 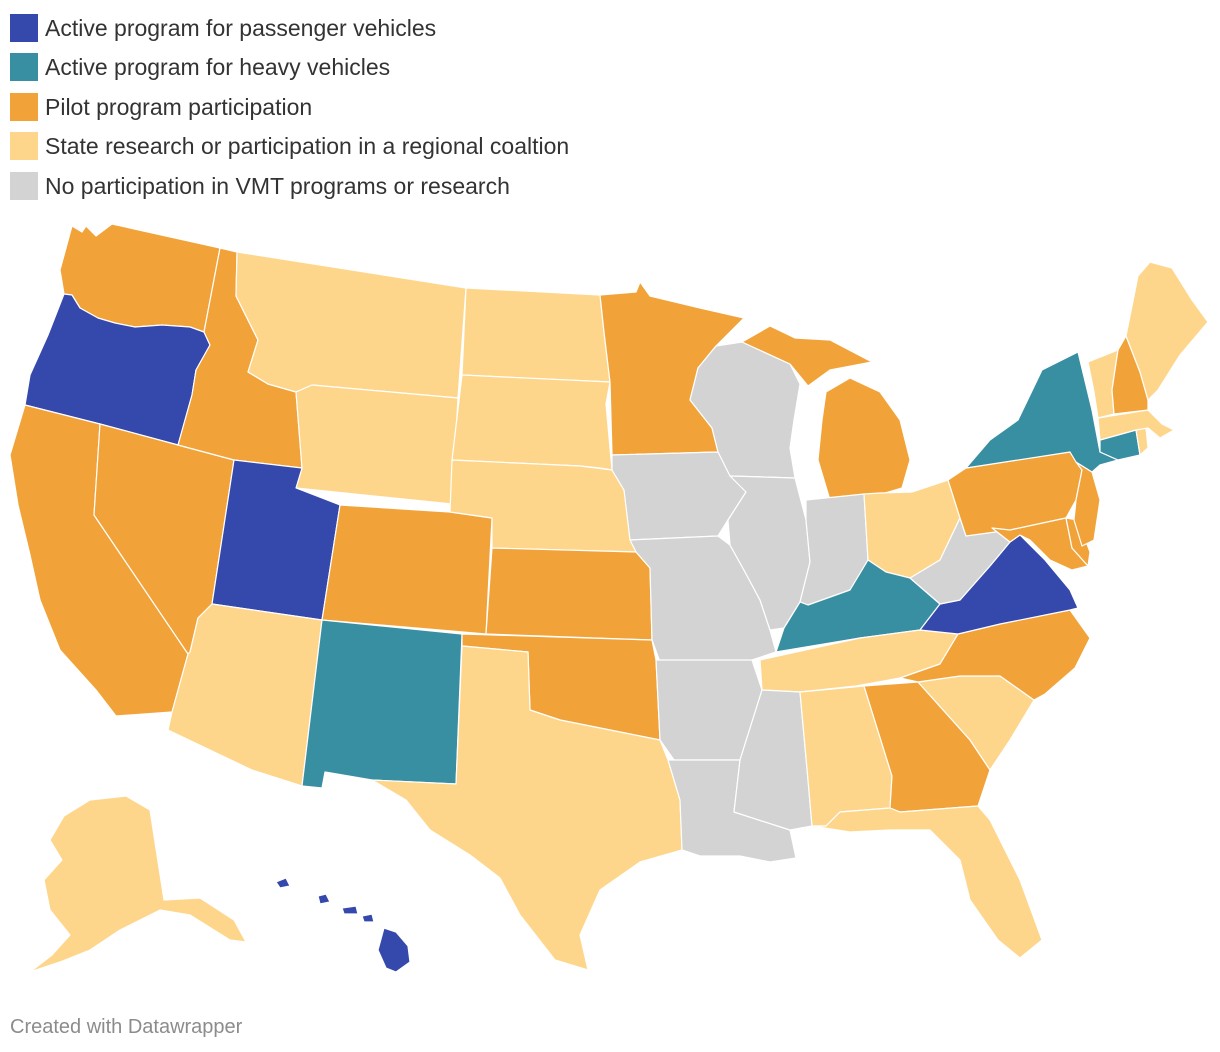 I want to click on state-ak, so click(x=138, y=884).